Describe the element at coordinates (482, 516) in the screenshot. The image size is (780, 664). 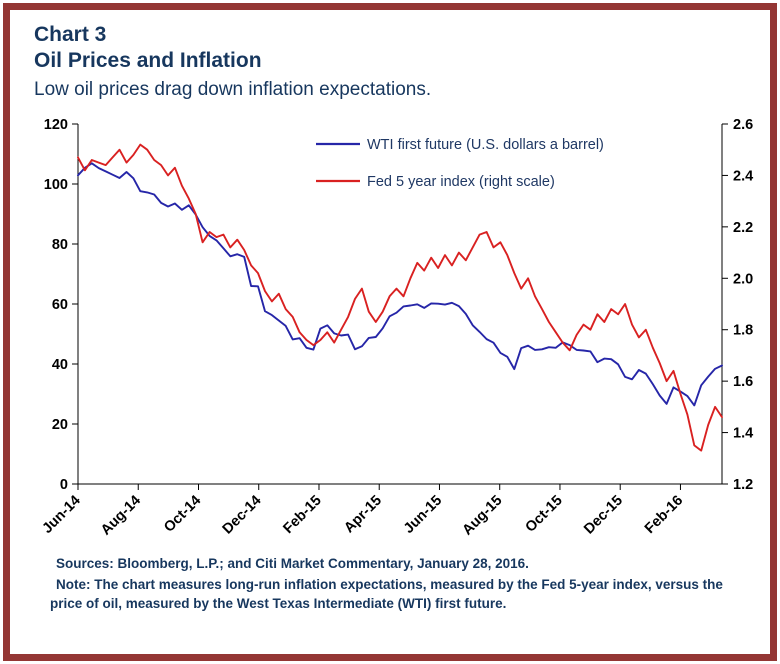
I see `x-axis-label: Aug-15` at that location.